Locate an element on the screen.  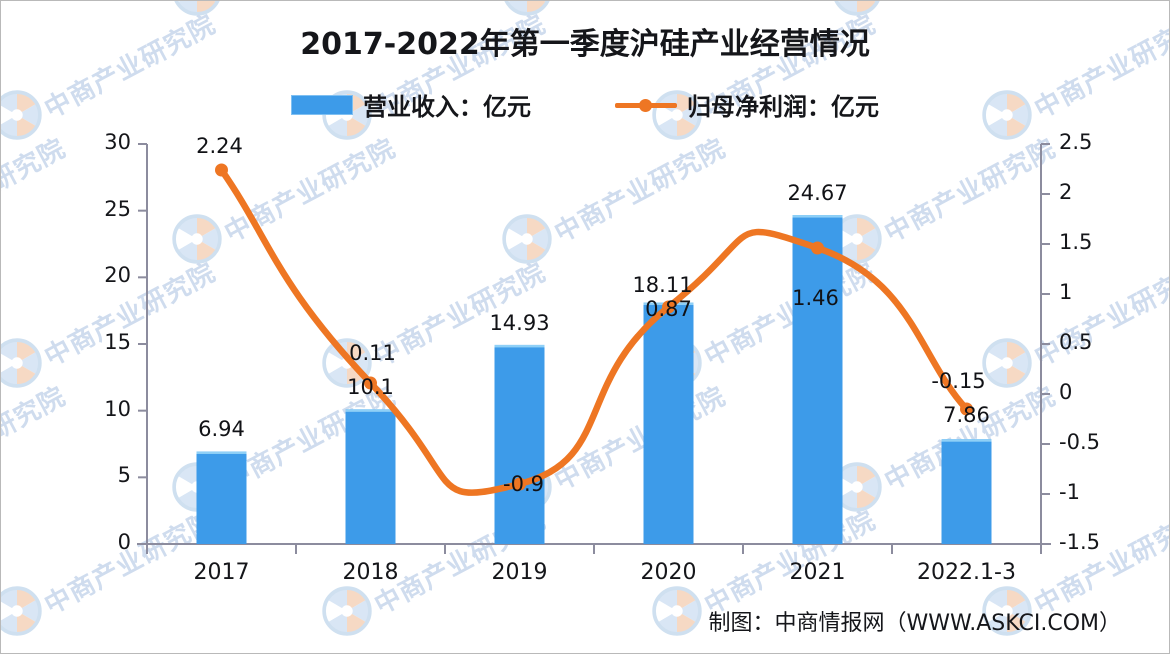
legend-item-net-profit: 归母净利润：亿元 is located at coordinates (747, 104).